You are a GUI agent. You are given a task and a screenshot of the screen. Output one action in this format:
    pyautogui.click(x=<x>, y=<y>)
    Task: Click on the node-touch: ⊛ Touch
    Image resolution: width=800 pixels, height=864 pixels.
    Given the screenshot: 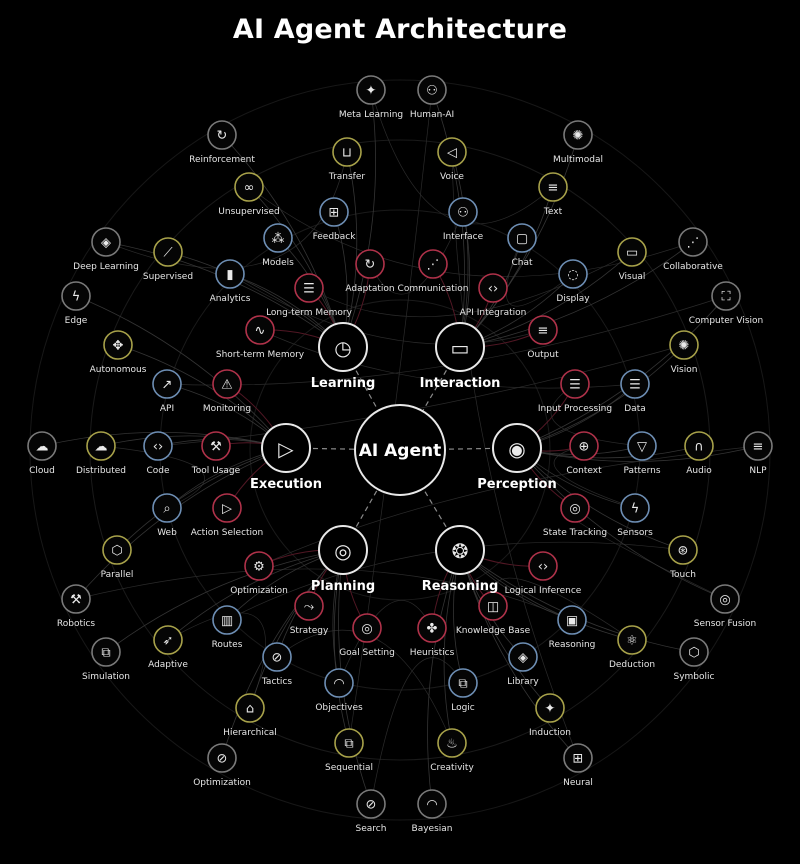 What is the action you would take?
    pyautogui.click(x=683, y=557)
    